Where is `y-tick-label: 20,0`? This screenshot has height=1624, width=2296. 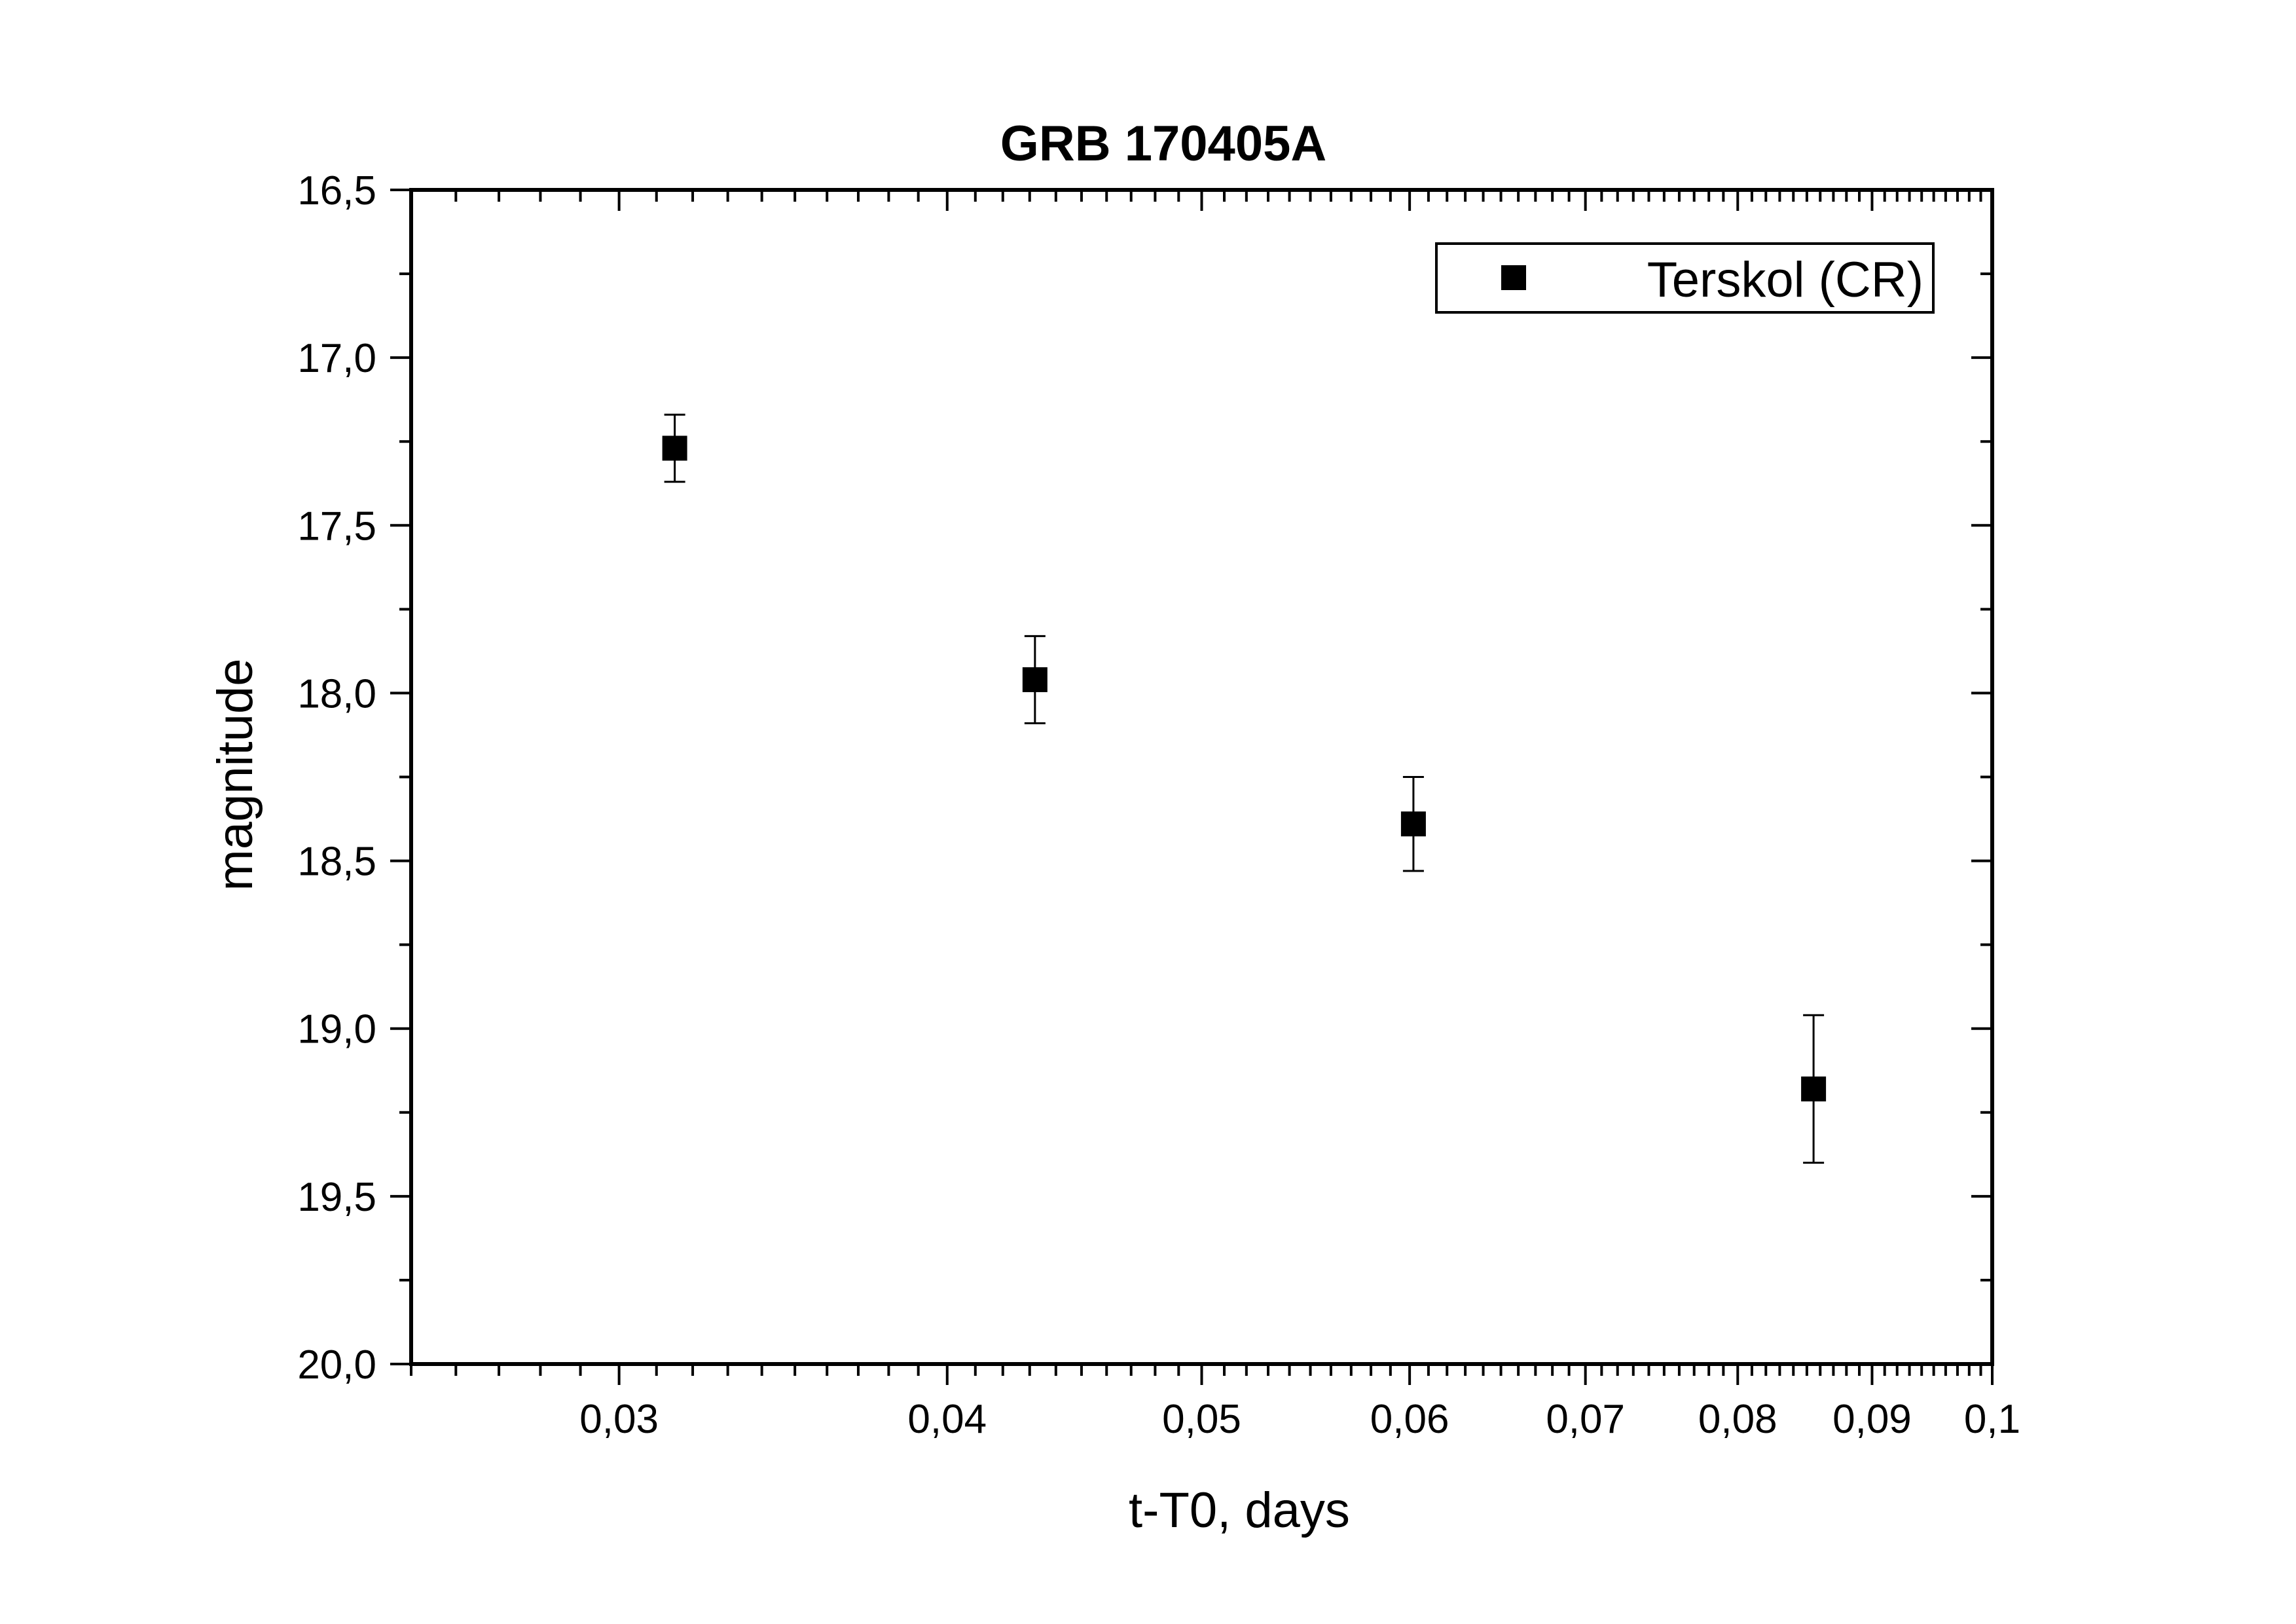 y-tick-label: 20,0 is located at coordinates (336, 1365).